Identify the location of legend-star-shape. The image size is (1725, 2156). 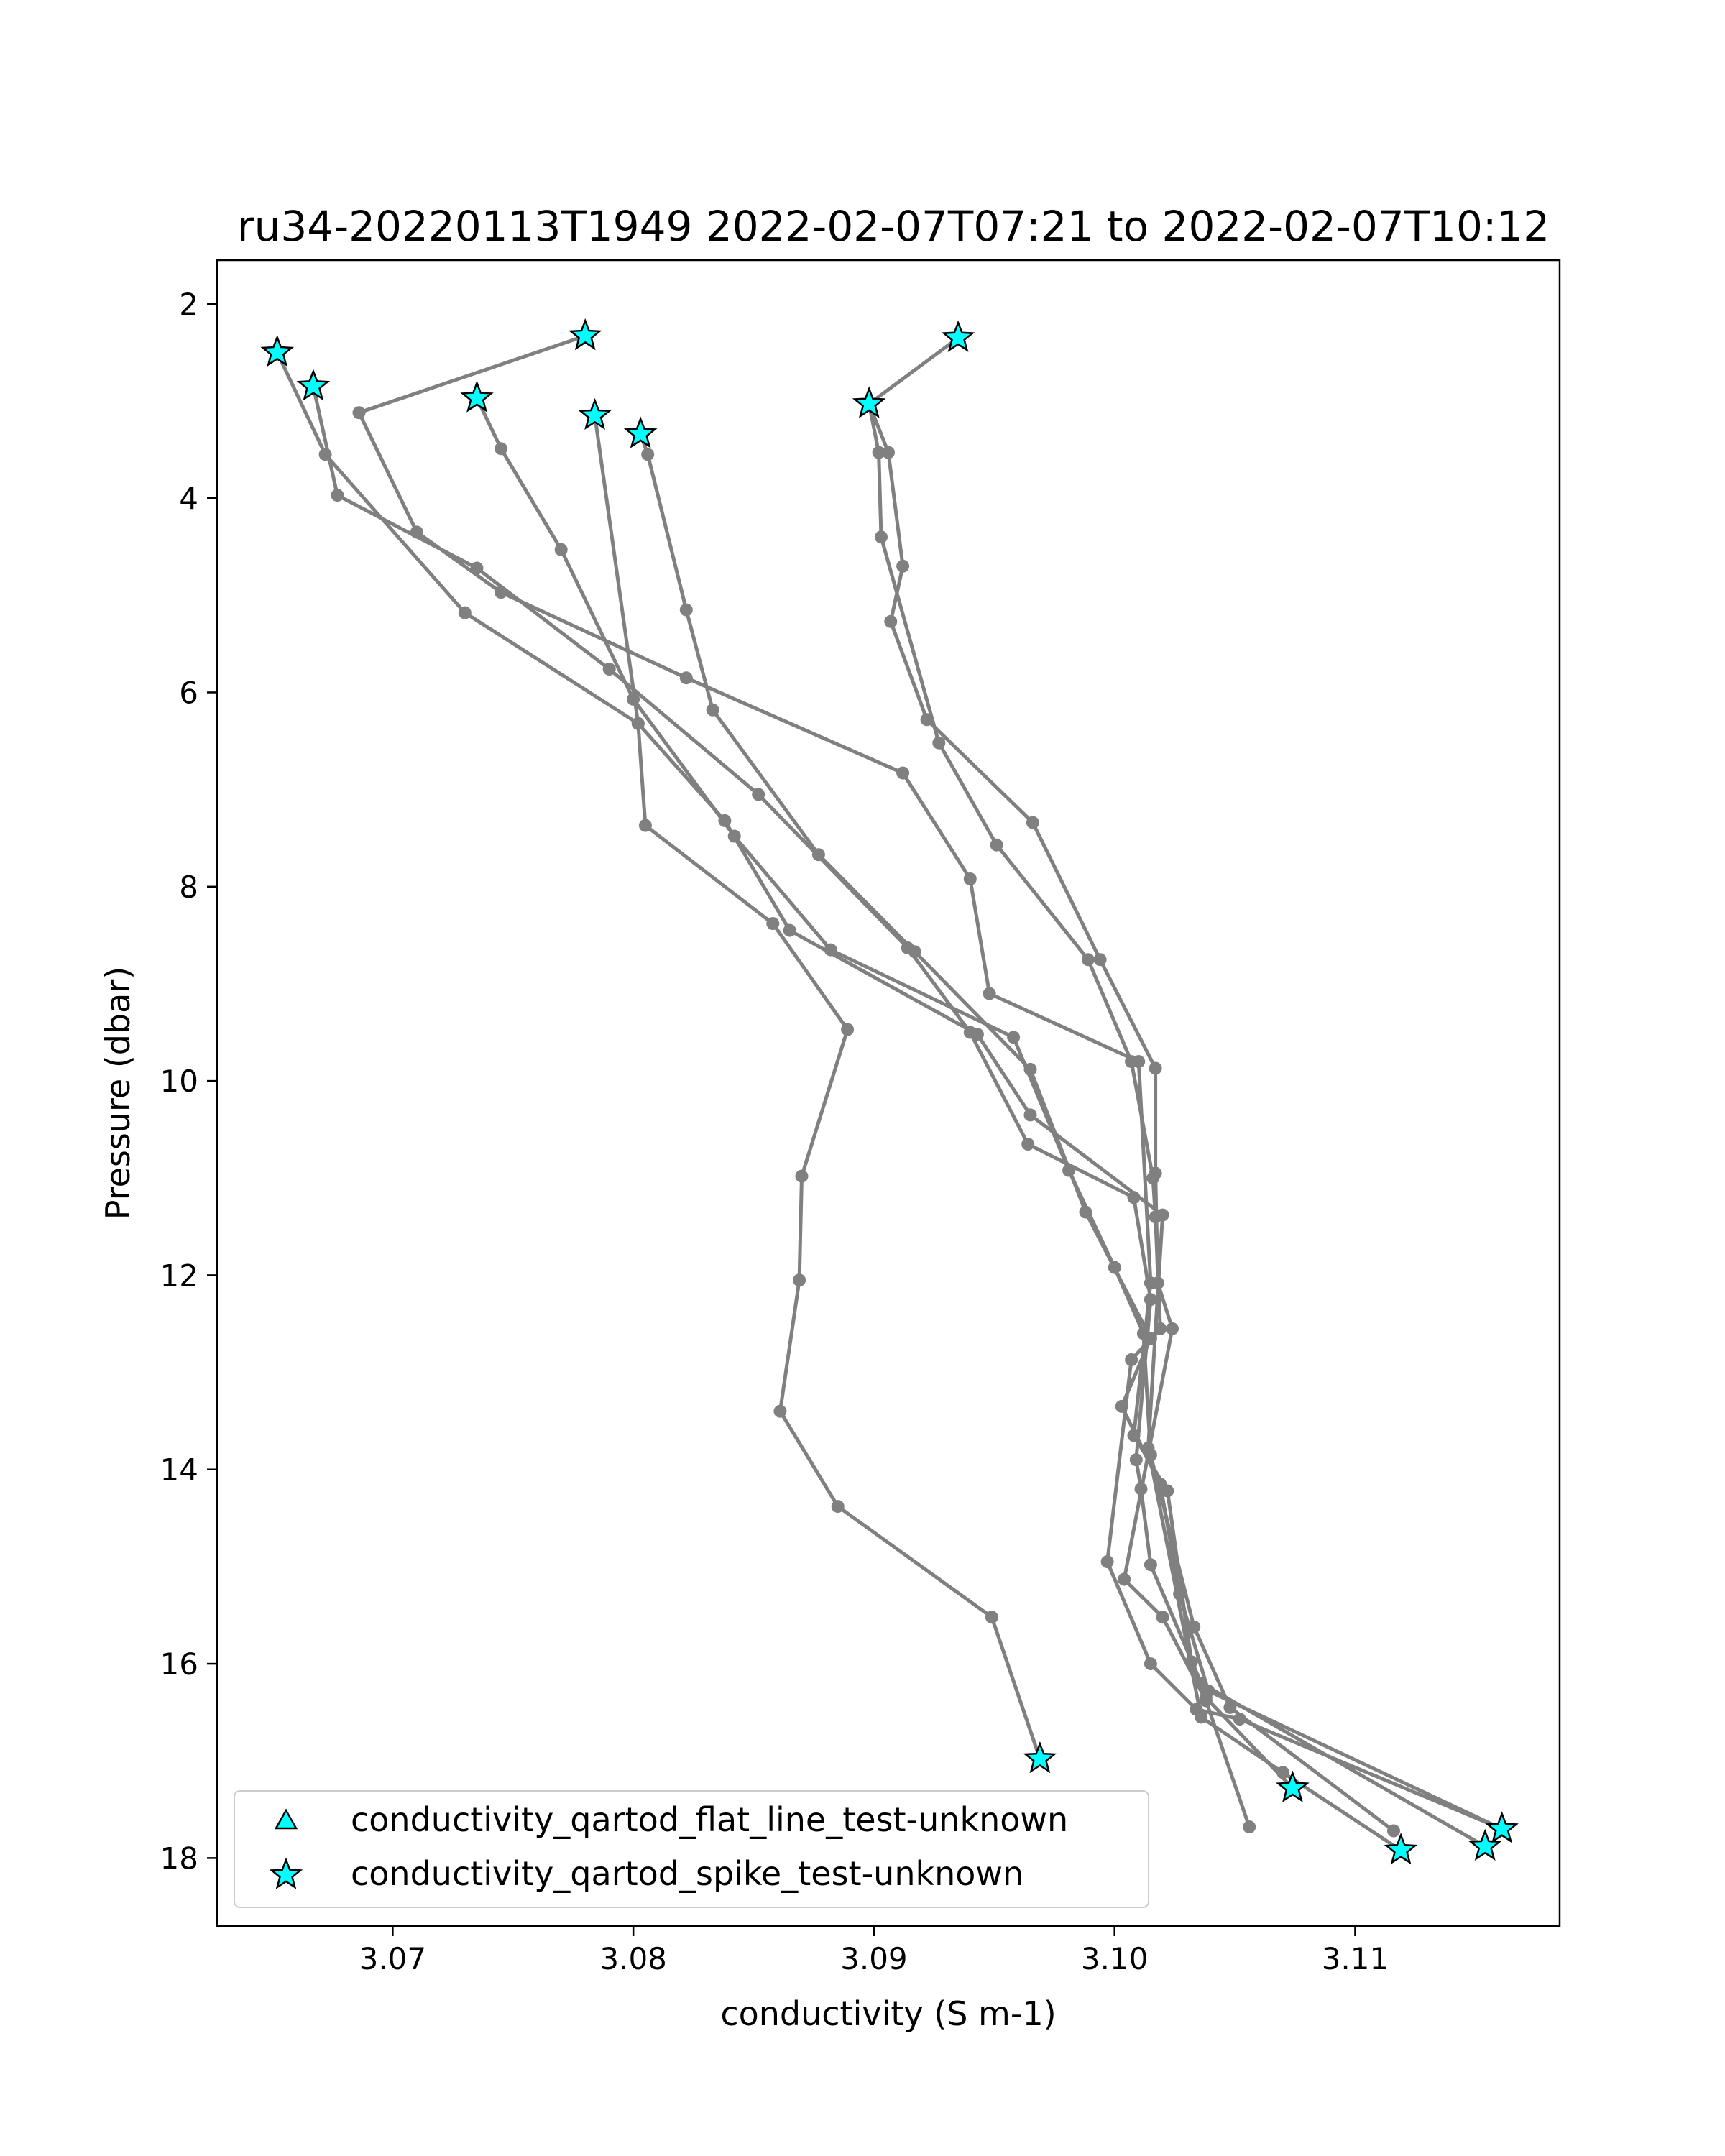
(286, 1873).